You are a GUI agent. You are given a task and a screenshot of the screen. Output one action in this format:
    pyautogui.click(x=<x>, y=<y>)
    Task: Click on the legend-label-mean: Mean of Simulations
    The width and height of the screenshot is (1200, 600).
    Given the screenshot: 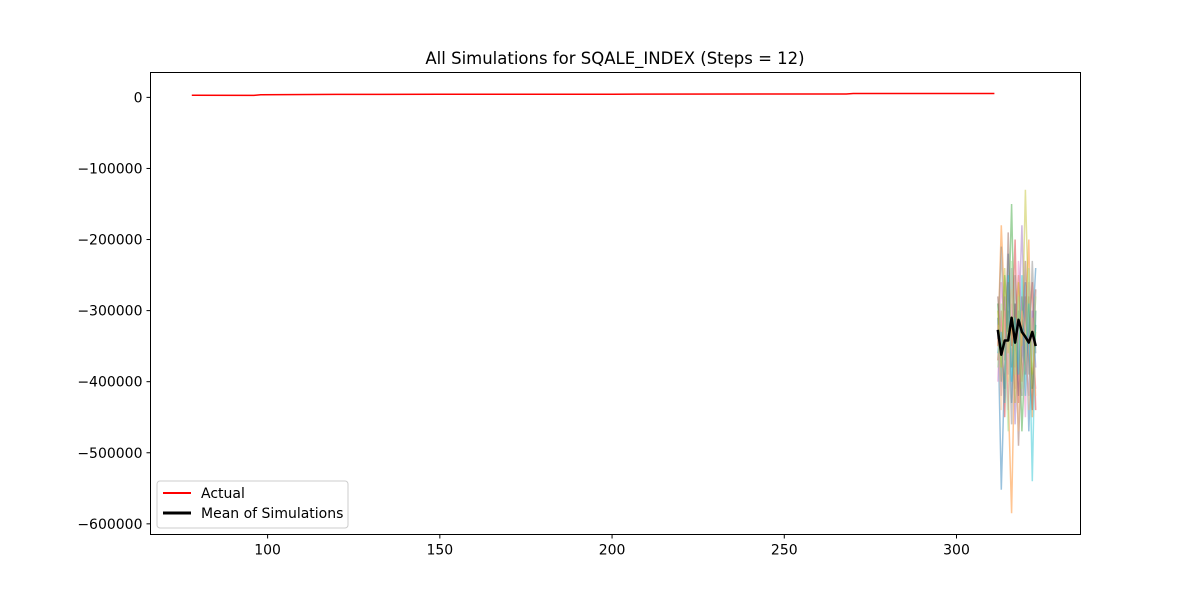 What is the action you would take?
    pyautogui.click(x=272, y=514)
    